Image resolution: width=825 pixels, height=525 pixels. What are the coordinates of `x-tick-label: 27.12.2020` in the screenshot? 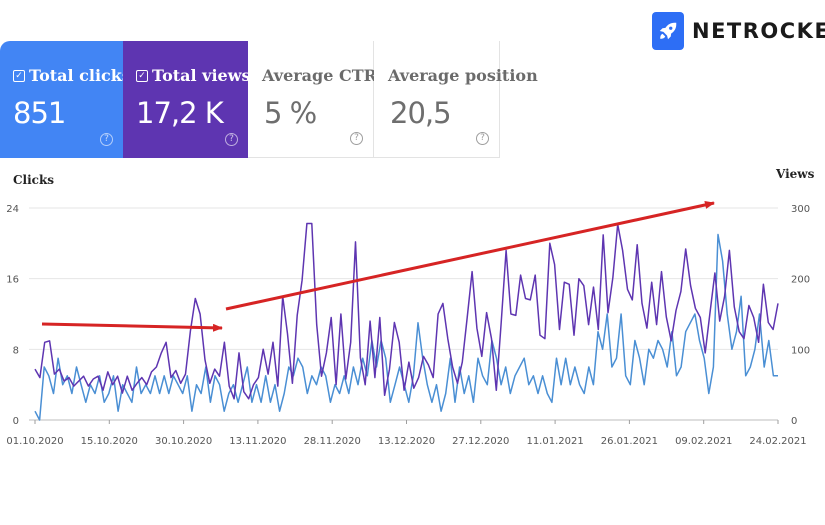 It's located at (480, 441).